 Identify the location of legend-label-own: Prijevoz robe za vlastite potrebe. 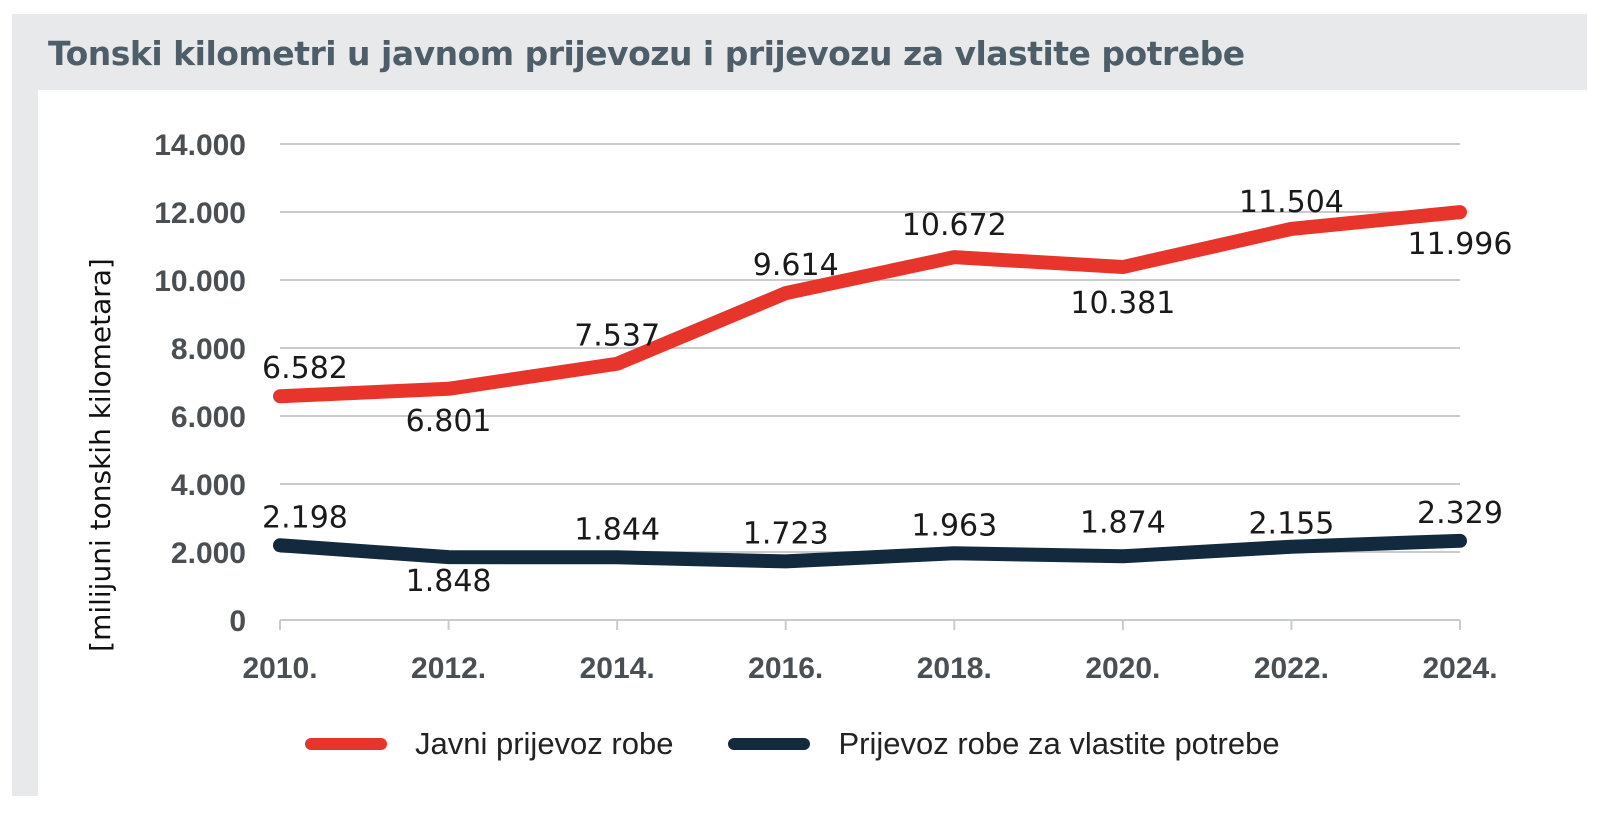
(1059, 743).